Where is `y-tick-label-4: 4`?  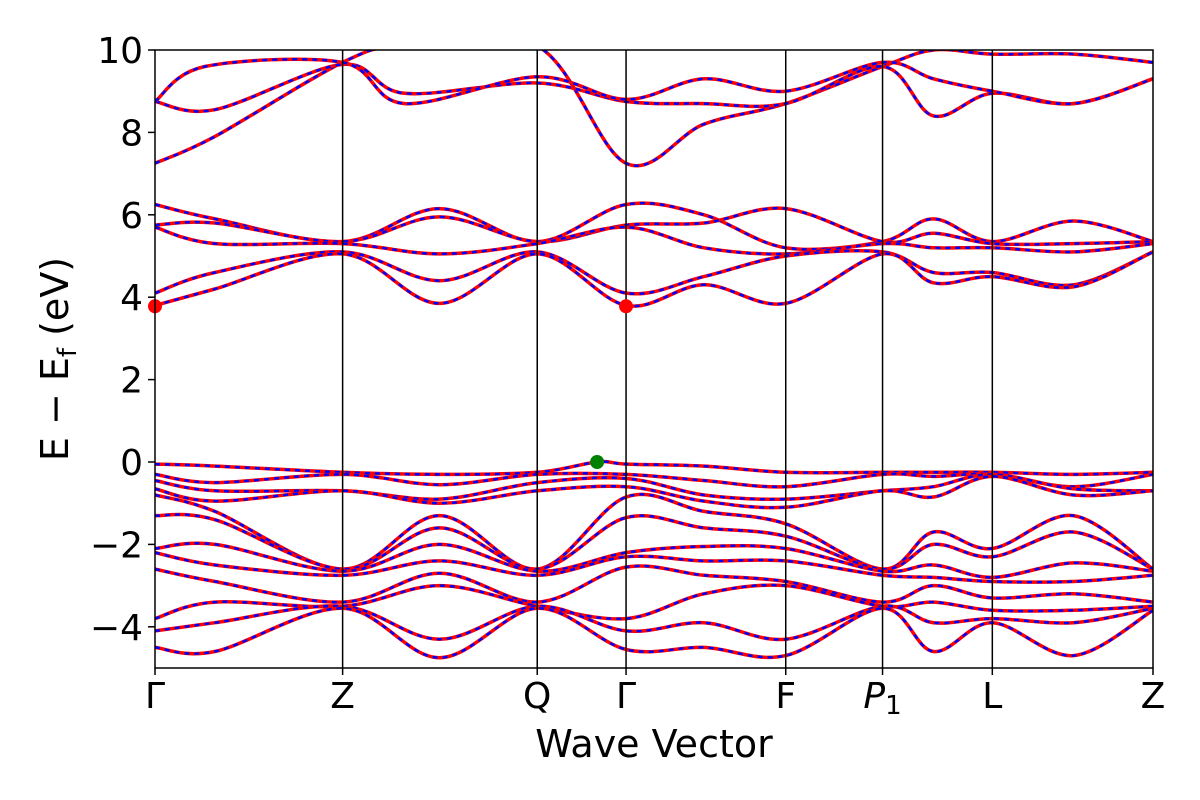
y-tick-label-4: 4 is located at coordinates (131, 298).